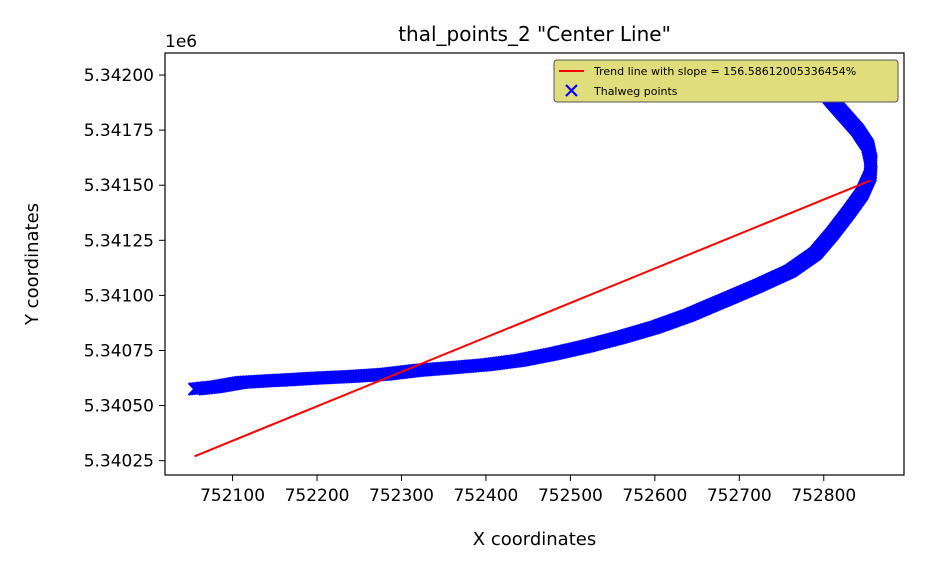 Image resolution: width=927 pixels, height=573 pixels. I want to click on y-axis-label: Y coordinates, so click(32, 264).